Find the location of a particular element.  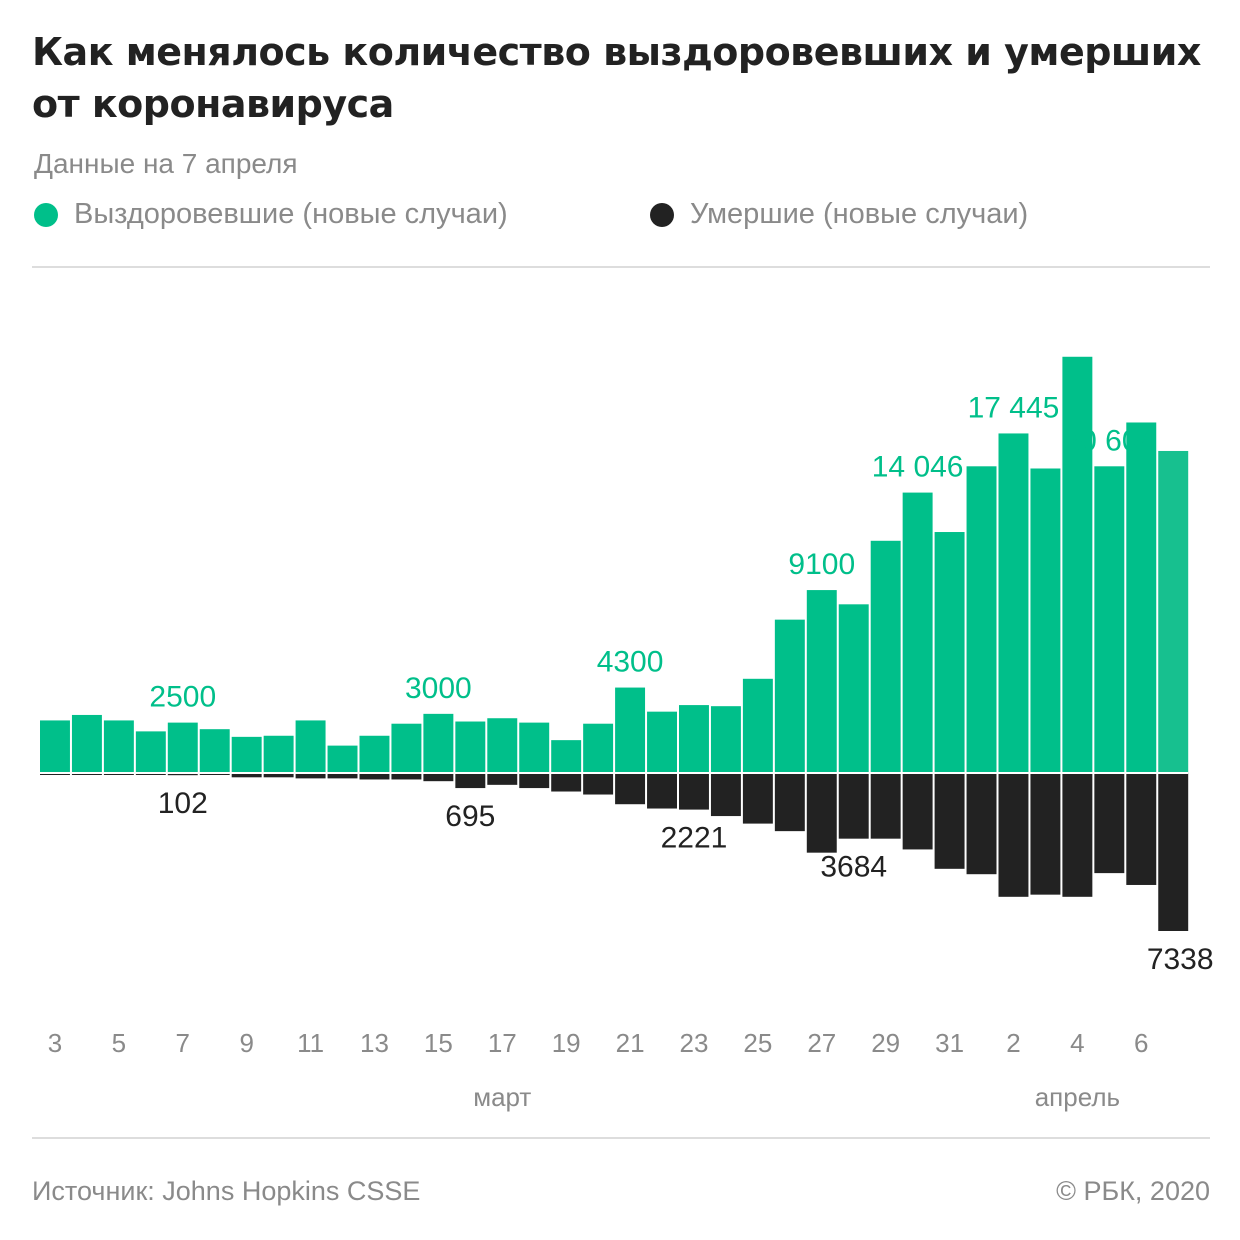

legend-item-deaths: Умершие (новые случаи) is located at coordinates (839, 214).